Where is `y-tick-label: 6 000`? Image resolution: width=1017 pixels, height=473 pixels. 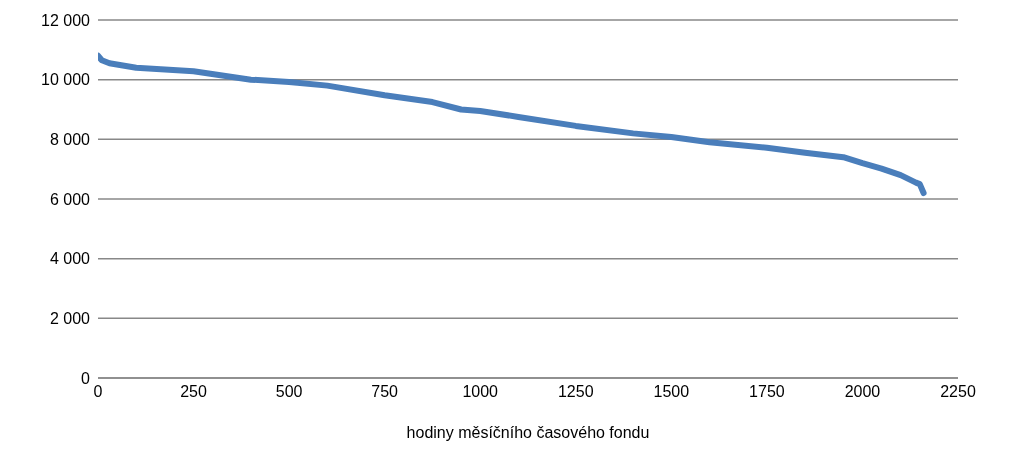 y-tick-label: 6 000 is located at coordinates (70, 199).